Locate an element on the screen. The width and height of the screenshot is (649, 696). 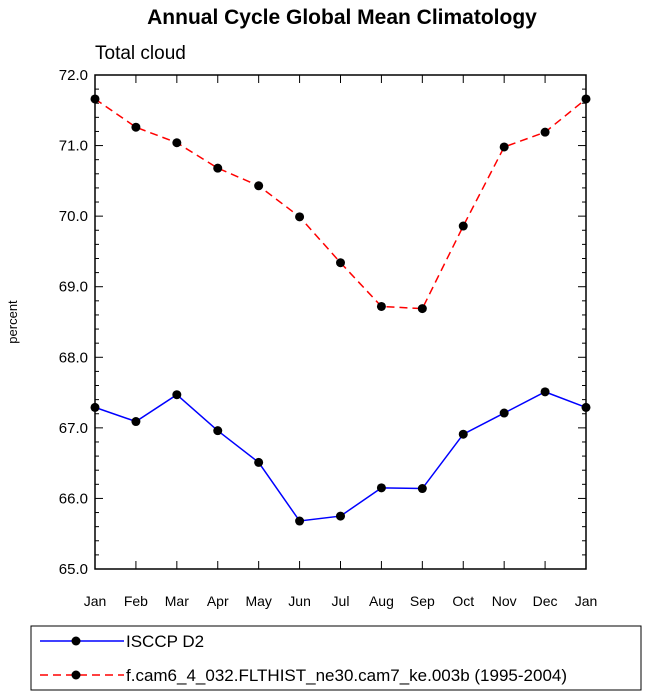
x-tick-label: Oct is located at coordinates (463, 601).